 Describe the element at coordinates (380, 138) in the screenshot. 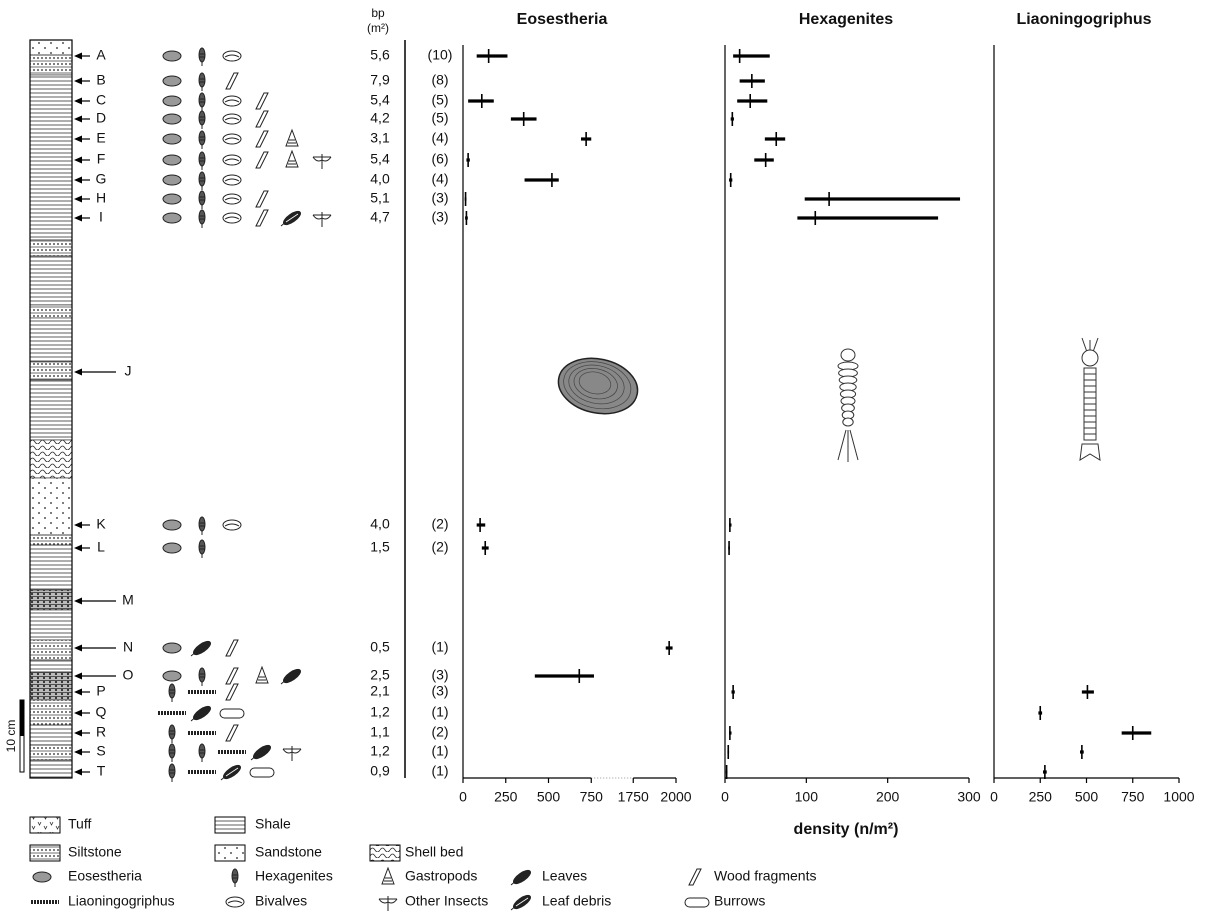

I see `bp-value: 3,1` at that location.